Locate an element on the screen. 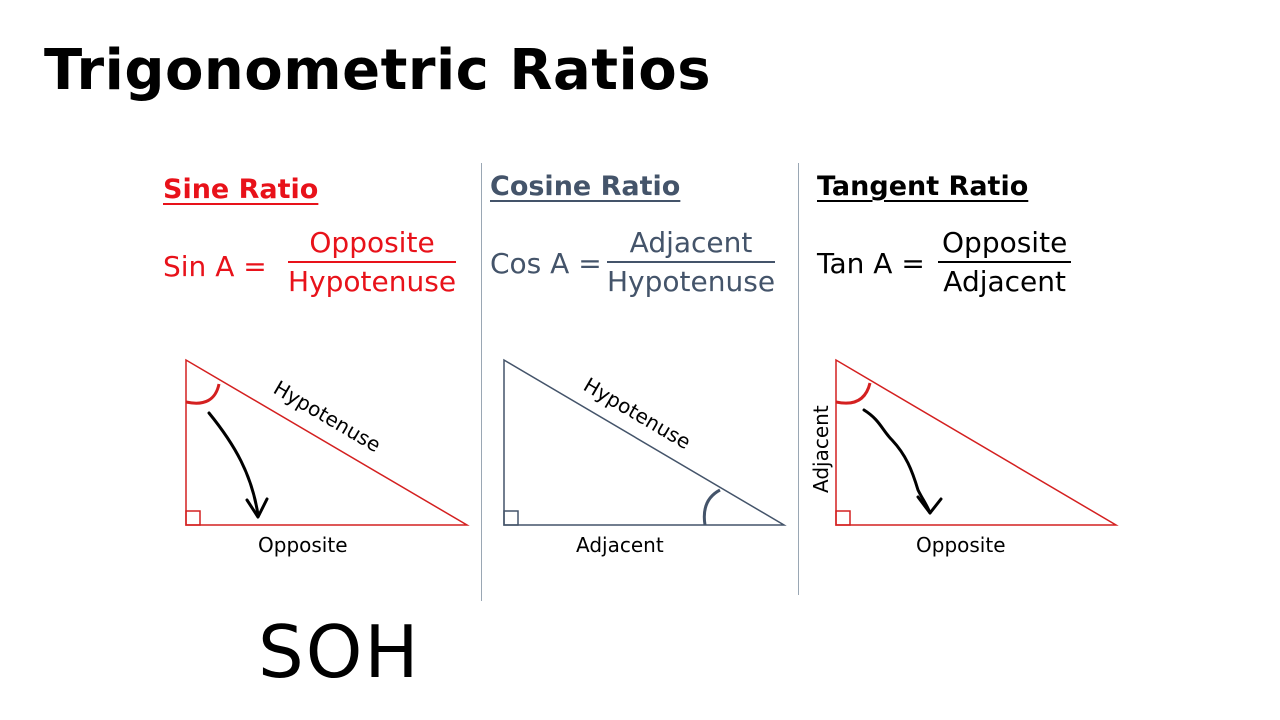 This screenshot has width=1280, height=720. sine-fraction: Opposite Hypotenuse is located at coordinates (372, 262).